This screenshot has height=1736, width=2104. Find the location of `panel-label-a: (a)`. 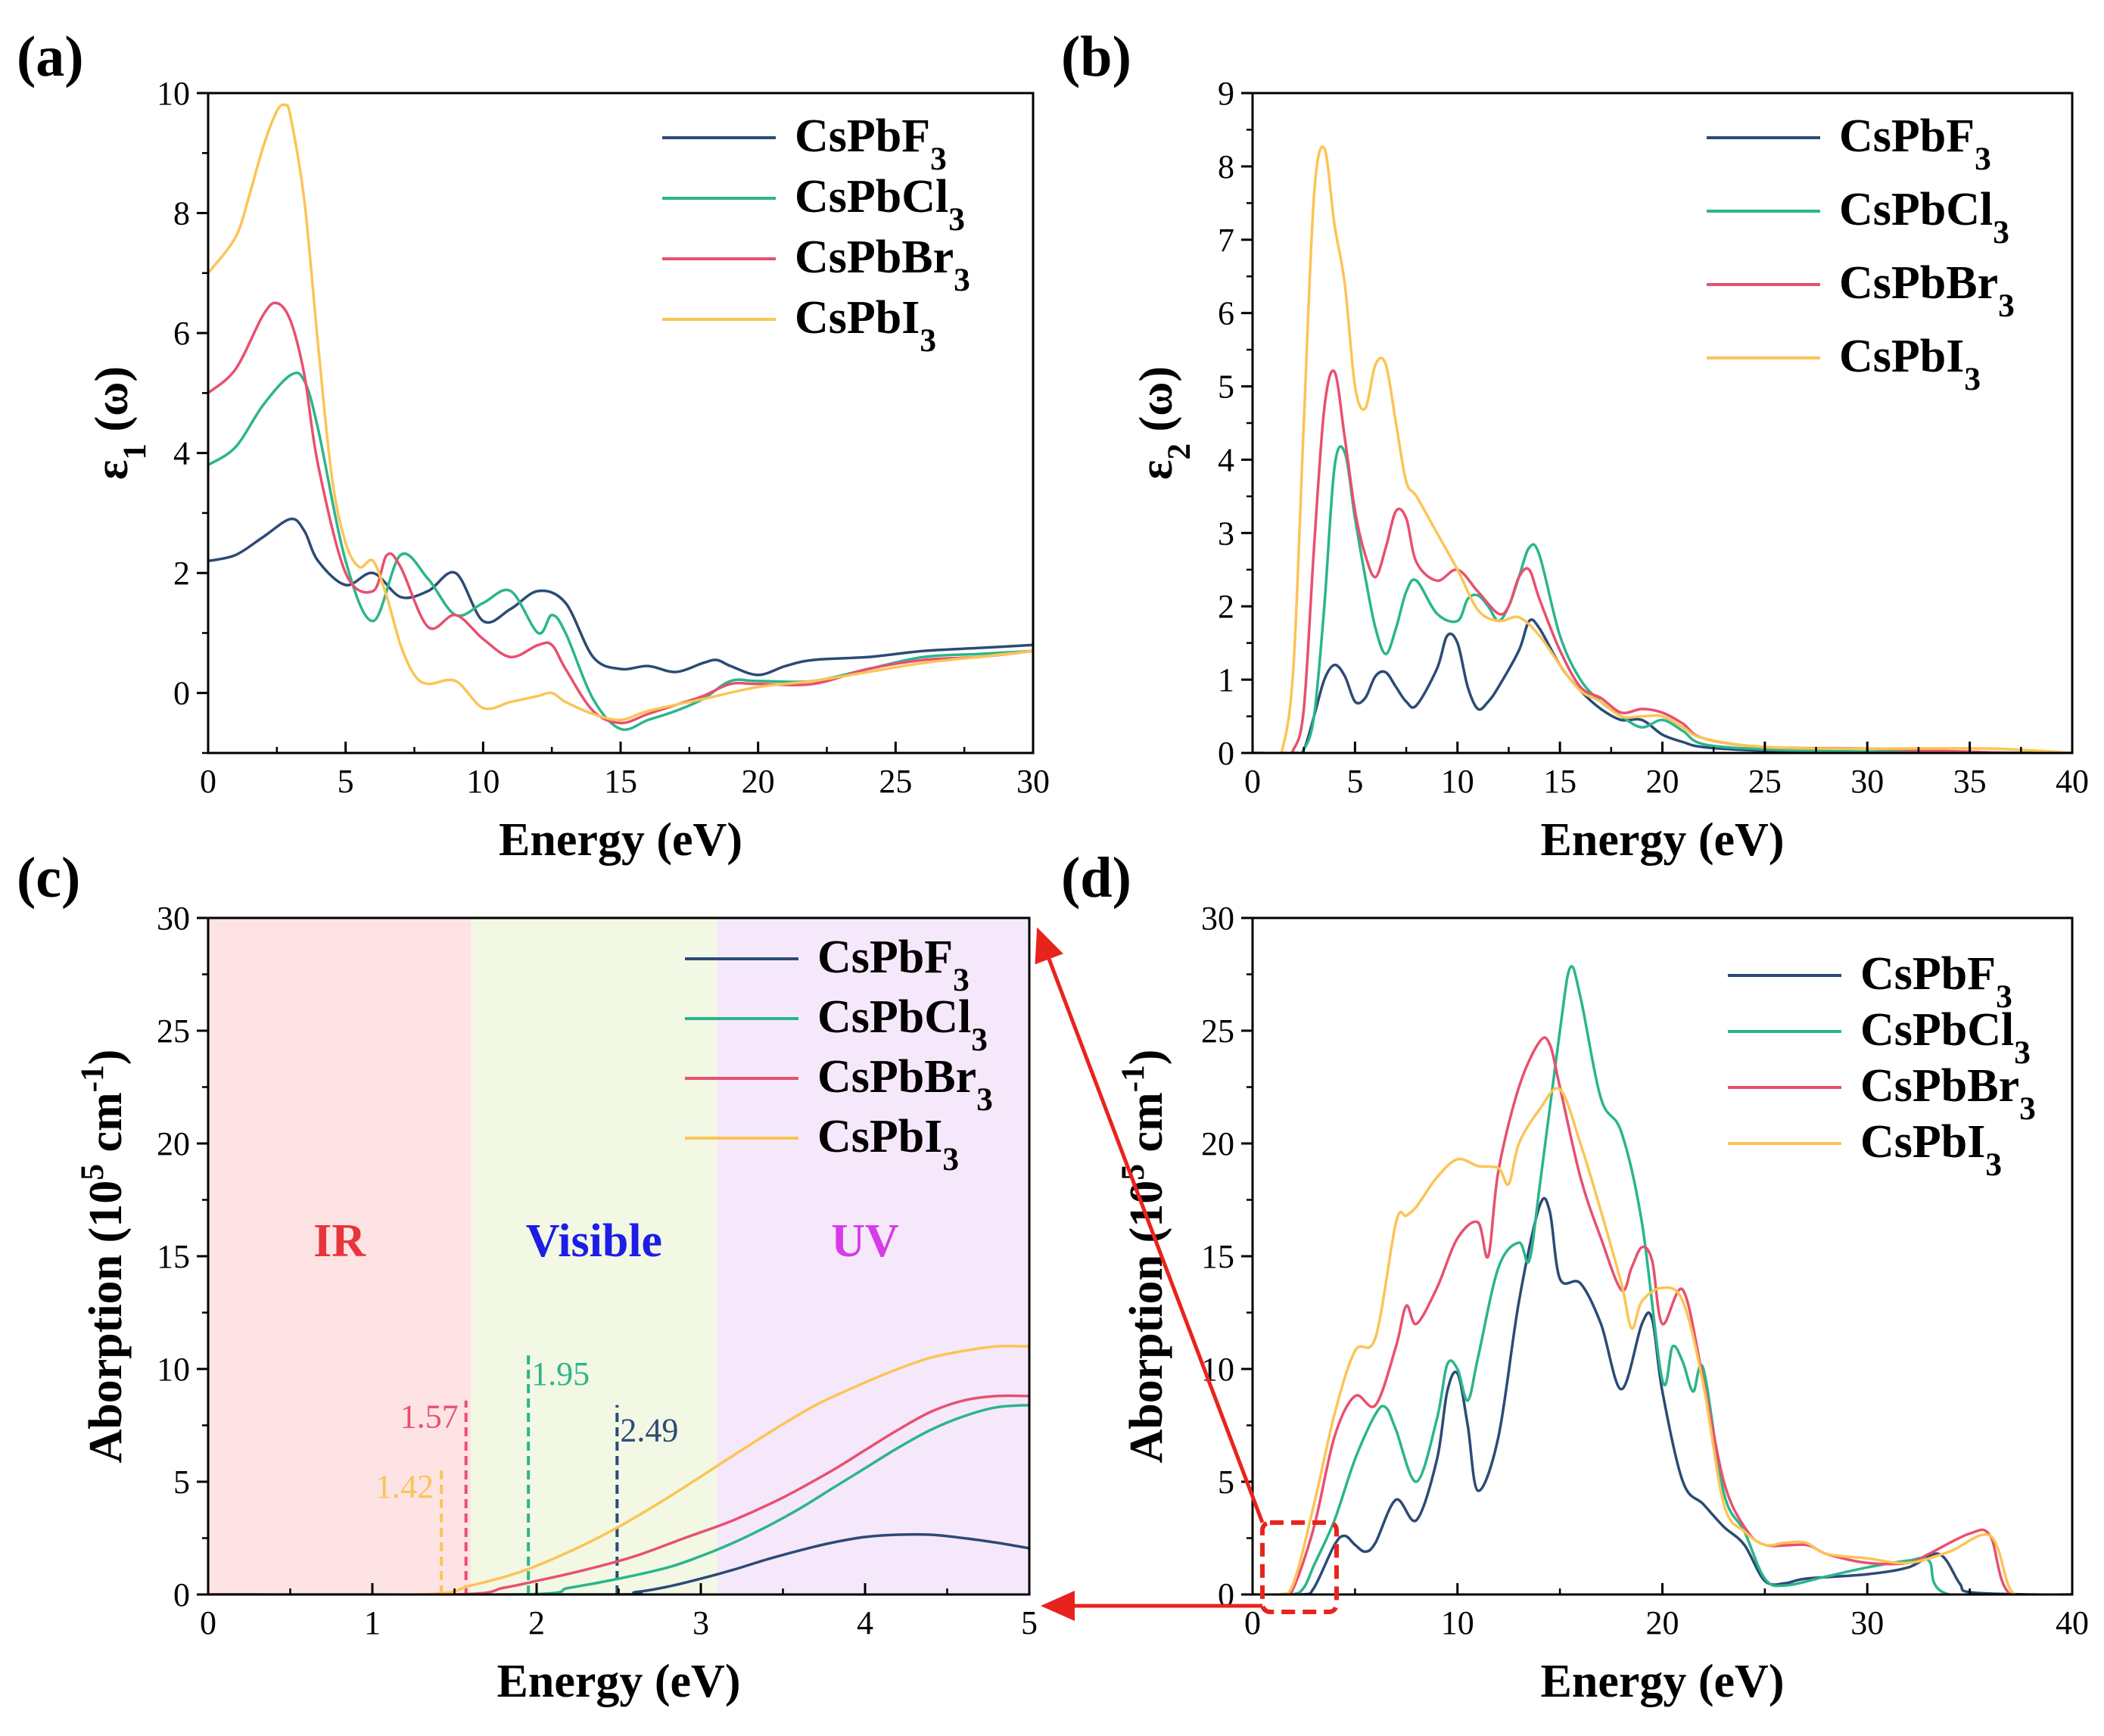

panel-label-a: (a) is located at coordinates (50, 57).